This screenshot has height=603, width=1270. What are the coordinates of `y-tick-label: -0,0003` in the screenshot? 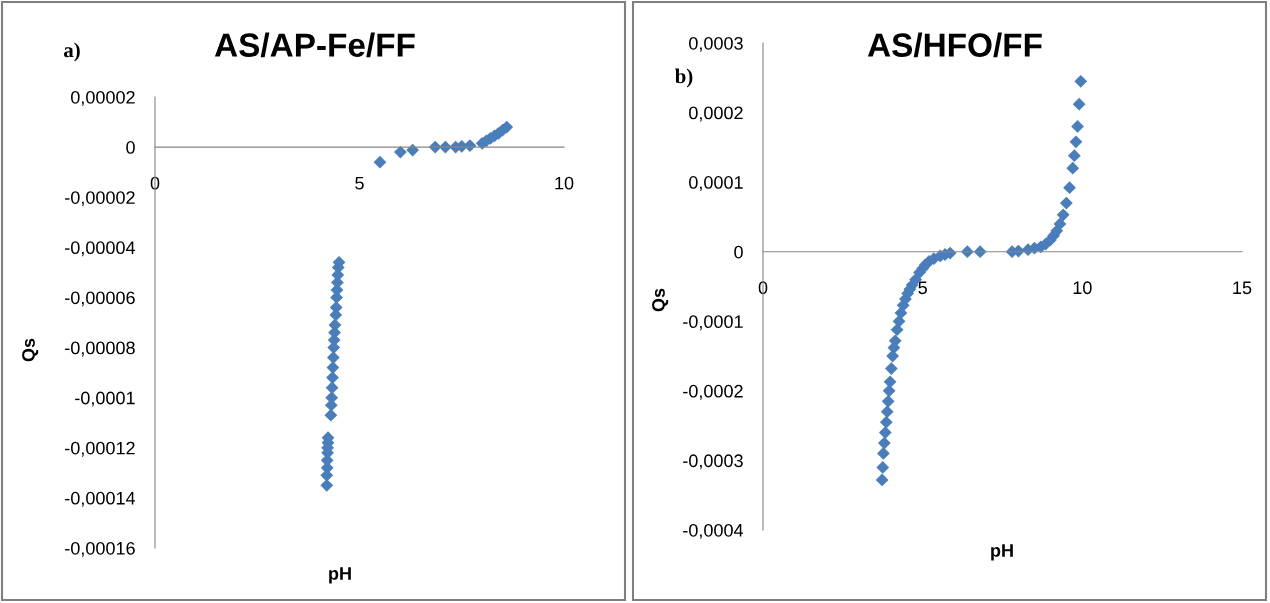 It's located at (713, 462).